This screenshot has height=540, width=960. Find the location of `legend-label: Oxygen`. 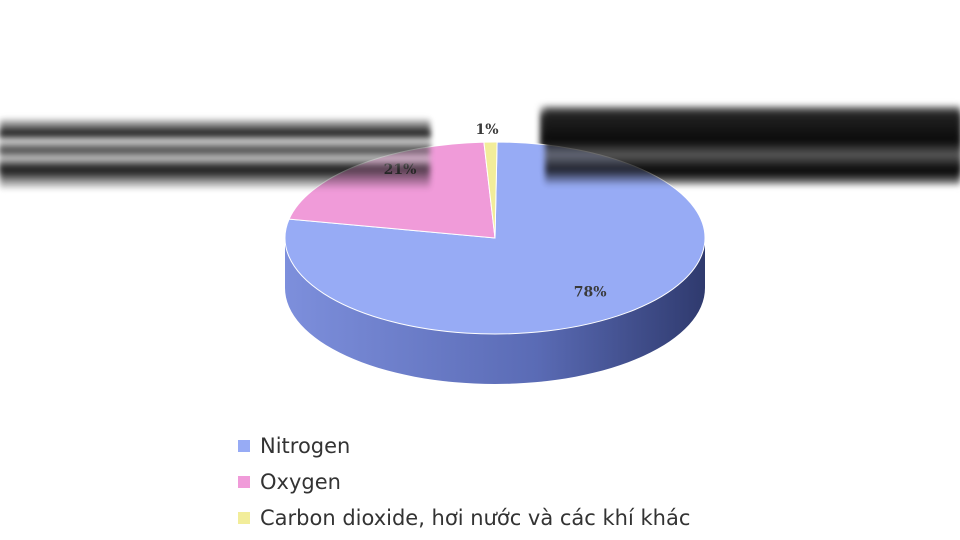

legend-label: Oxygen is located at coordinates (300, 482).